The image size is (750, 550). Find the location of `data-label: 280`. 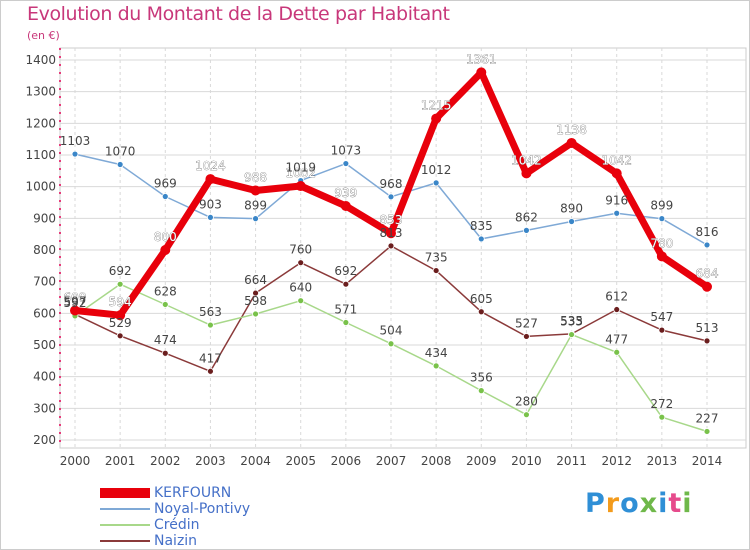

data-label: 280 is located at coordinates (526, 402).